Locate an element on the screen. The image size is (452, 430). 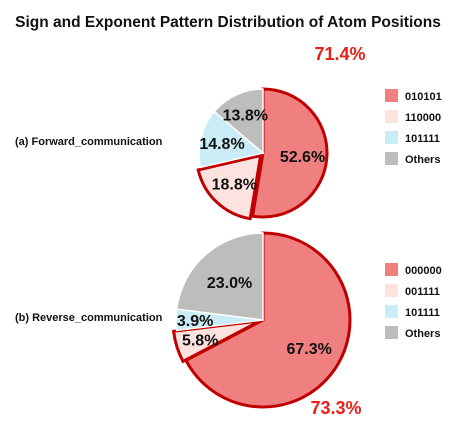
legend-label-110000: 110000 is located at coordinates (423, 118).